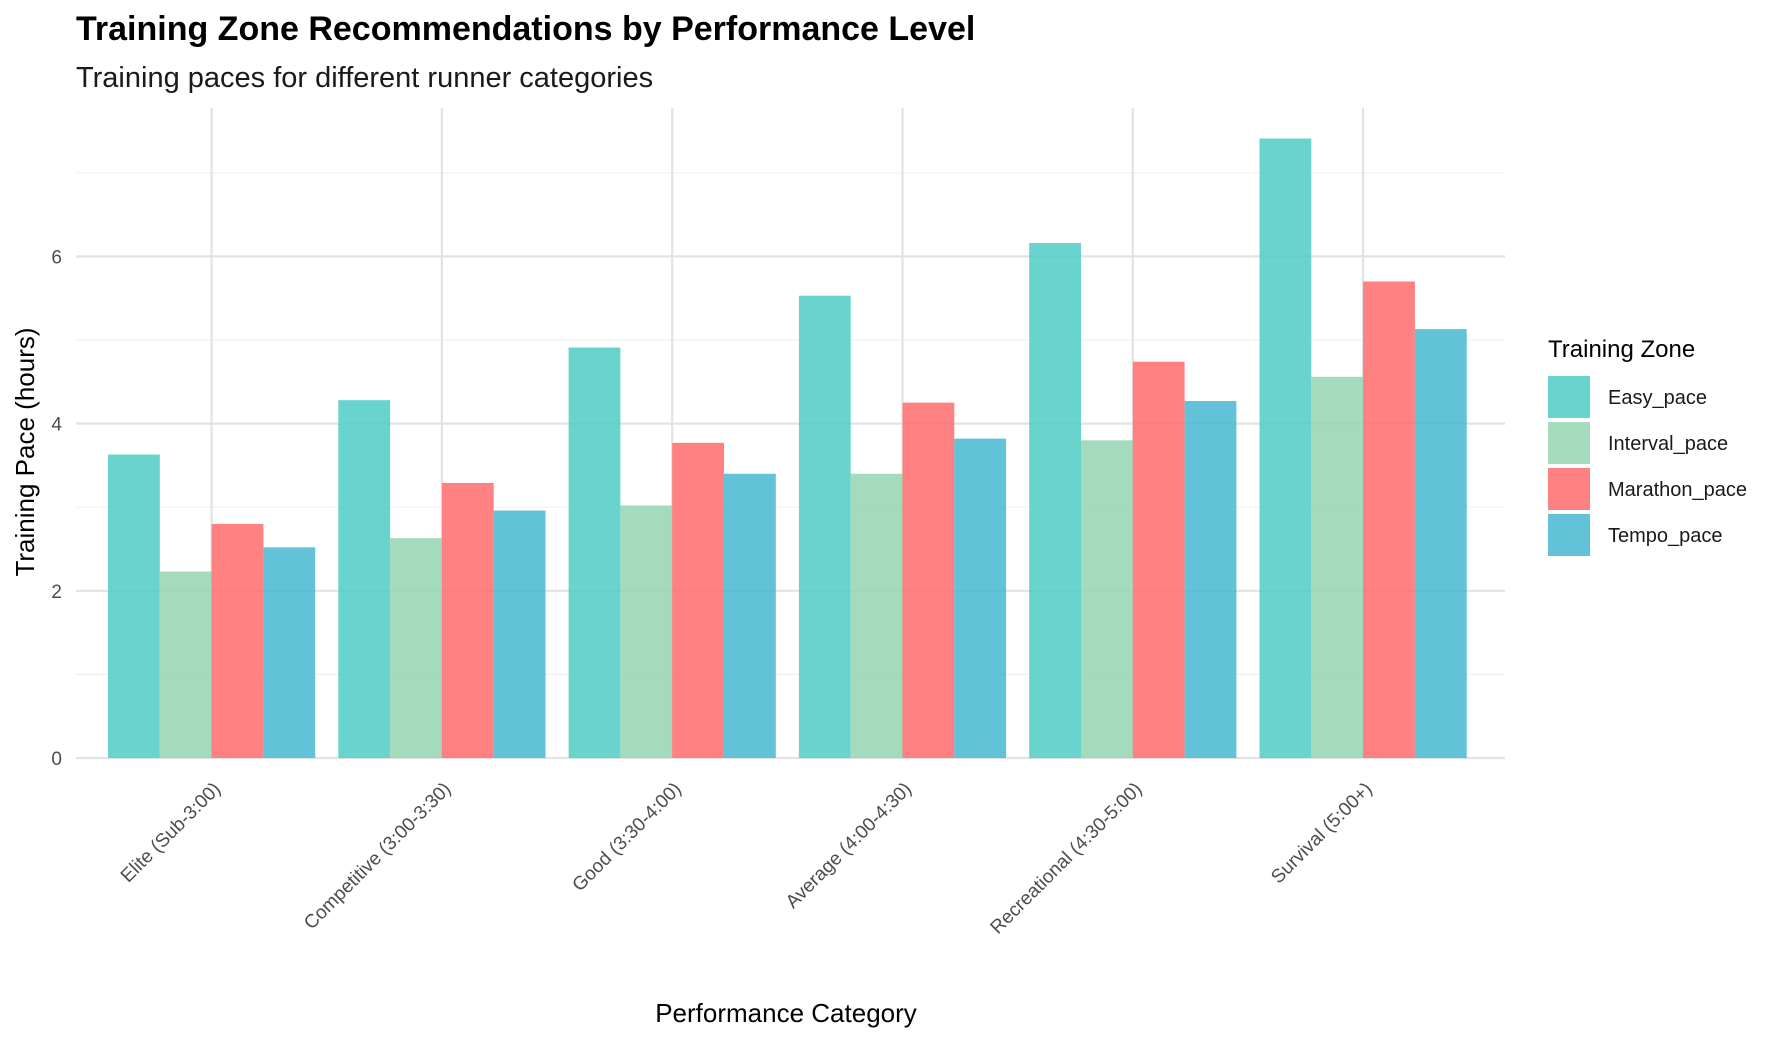  Describe the element at coordinates (1657, 398) in the screenshot. I see `legend-label: Easy_pace` at that location.